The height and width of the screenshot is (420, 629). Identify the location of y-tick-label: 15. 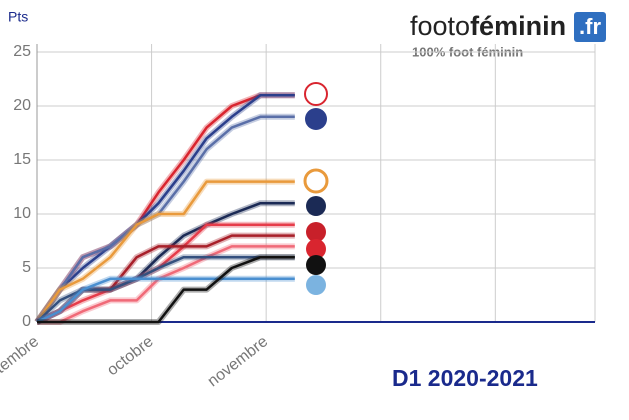
(22, 159).